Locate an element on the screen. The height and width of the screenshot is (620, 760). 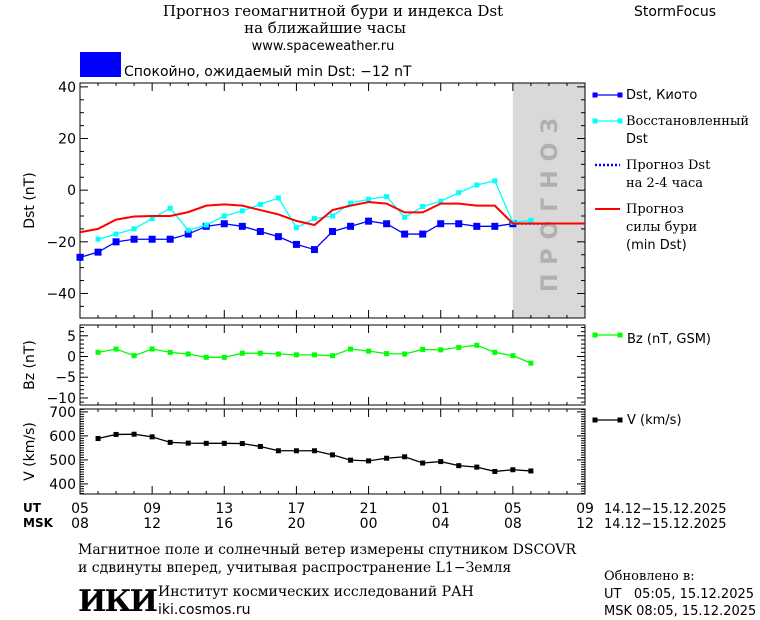
brand-name: StormFocus is located at coordinates (675, 12).